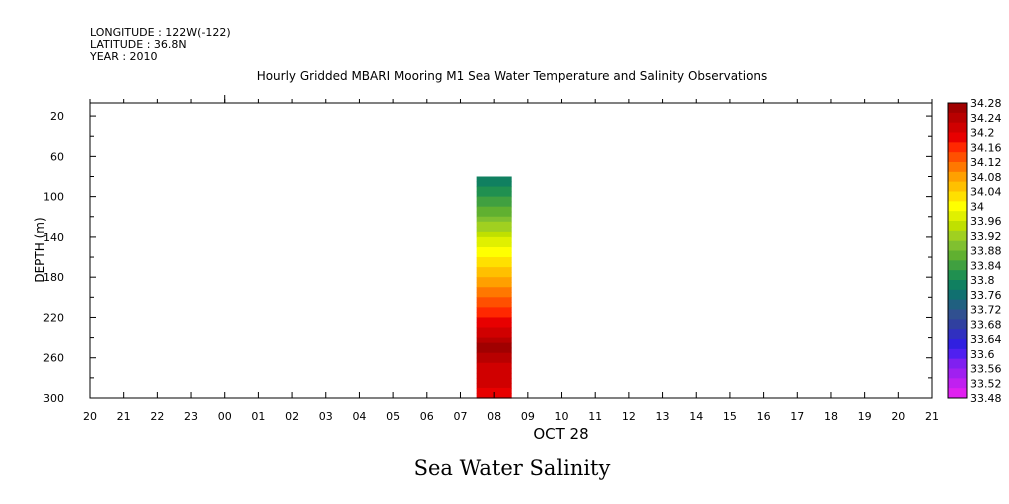 Image resolution: width=1009 pixels, height=504 pixels. Describe the element at coordinates (764, 416) in the screenshot. I see `x-tick-label: 16` at that location.